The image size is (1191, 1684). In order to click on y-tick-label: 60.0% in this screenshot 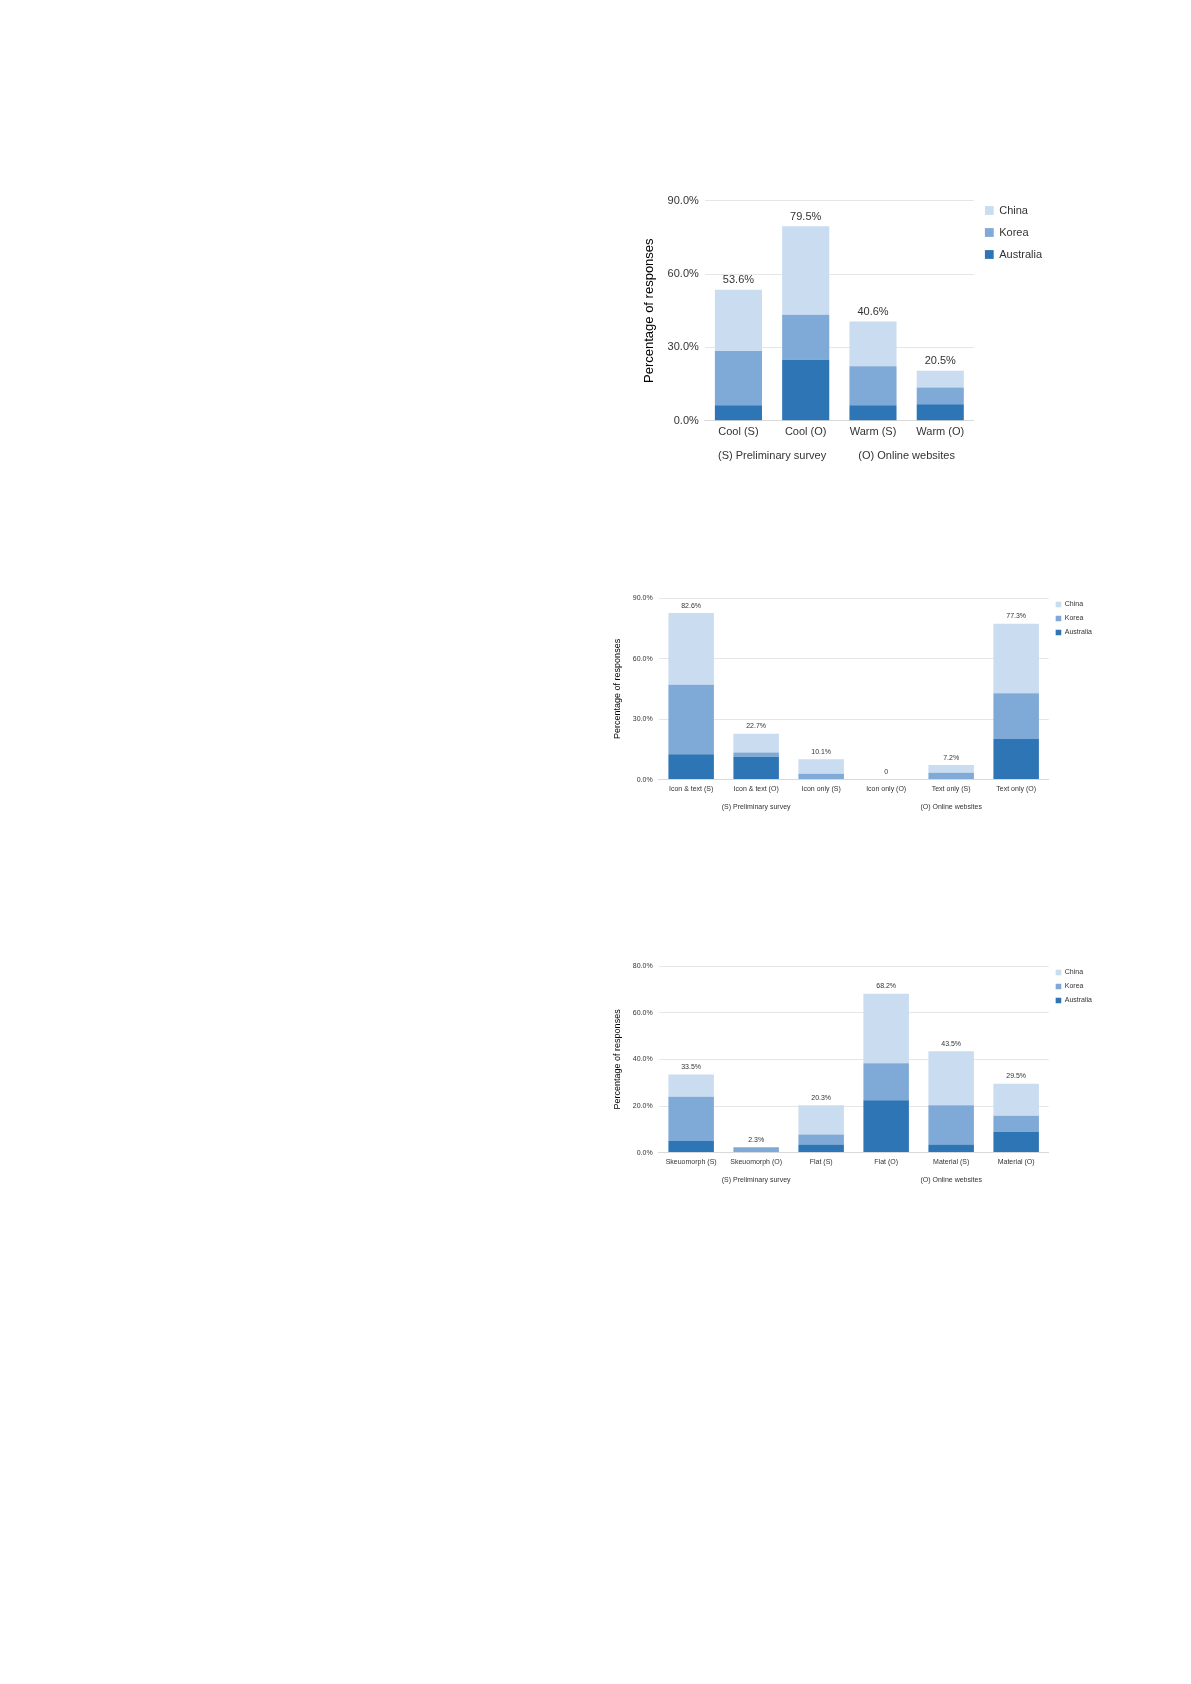, I will do `click(683, 273)`.